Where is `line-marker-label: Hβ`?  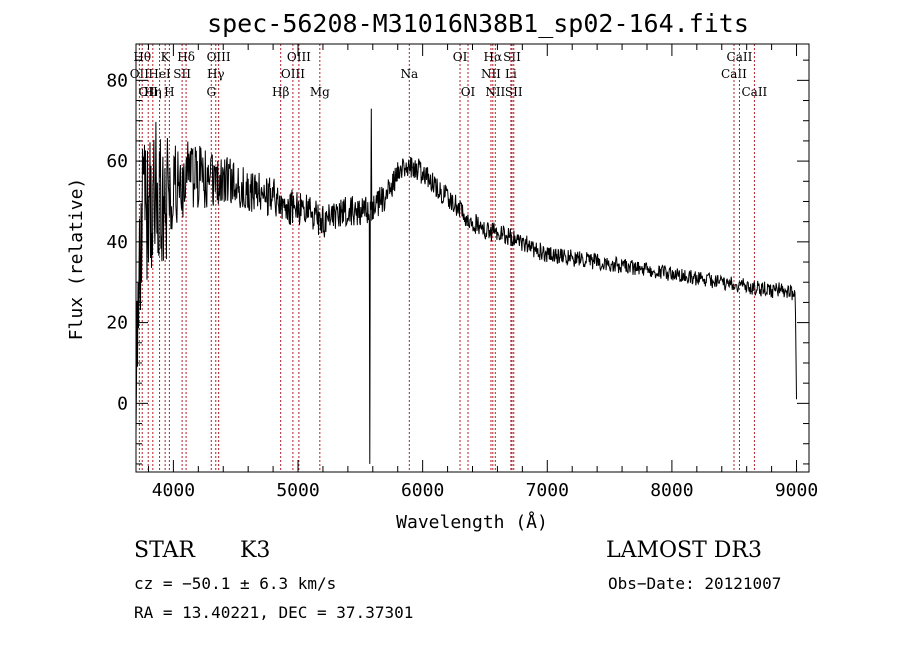 line-marker-label: Hβ is located at coordinates (280, 92).